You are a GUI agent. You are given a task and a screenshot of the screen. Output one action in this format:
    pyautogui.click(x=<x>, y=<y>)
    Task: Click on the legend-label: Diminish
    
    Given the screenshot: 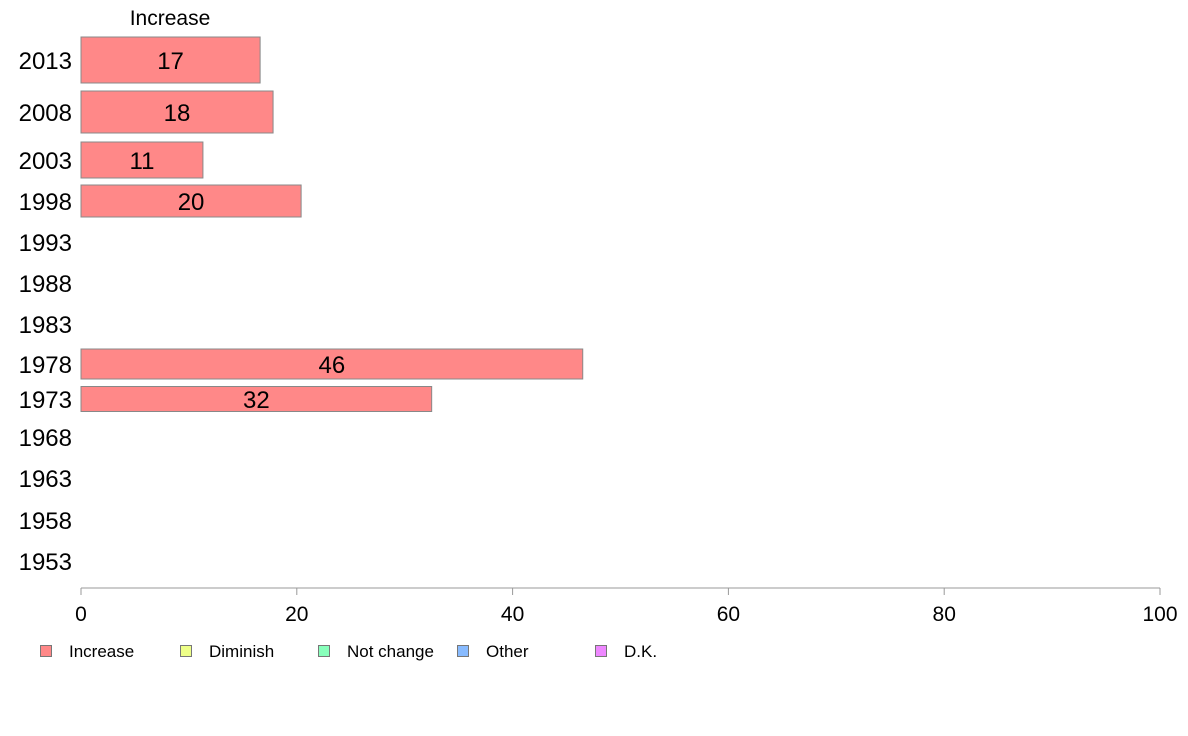 What is the action you would take?
    pyautogui.click(x=242, y=651)
    